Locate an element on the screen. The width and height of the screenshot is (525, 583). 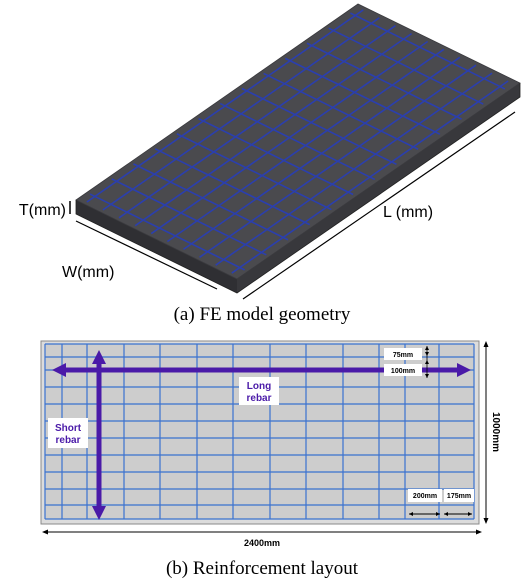
dim-vertical-arrows is located at coordinates (427, 362).